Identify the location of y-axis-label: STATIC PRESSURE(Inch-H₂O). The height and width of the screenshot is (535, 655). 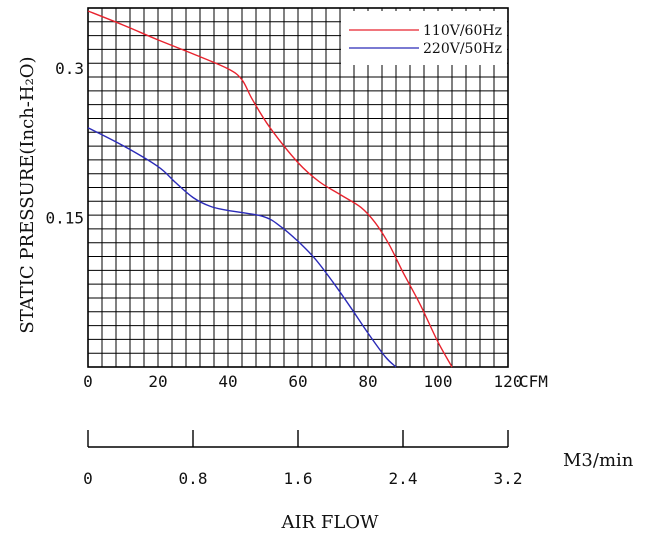
(27, 194).